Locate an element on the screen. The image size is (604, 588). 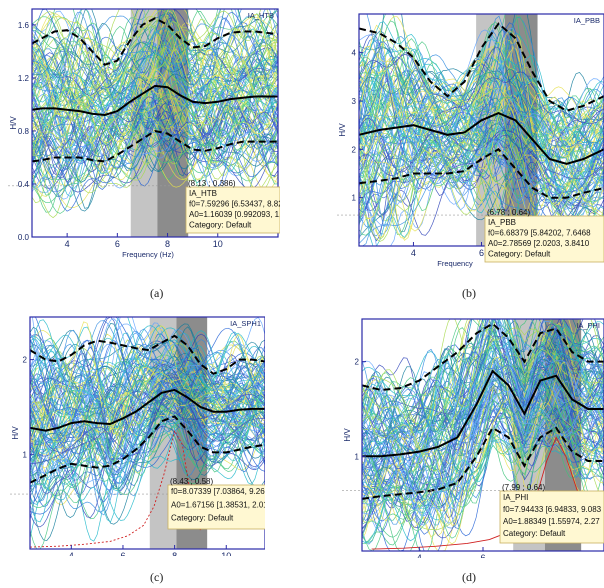
window-curves is located at coordinates (155, 114).